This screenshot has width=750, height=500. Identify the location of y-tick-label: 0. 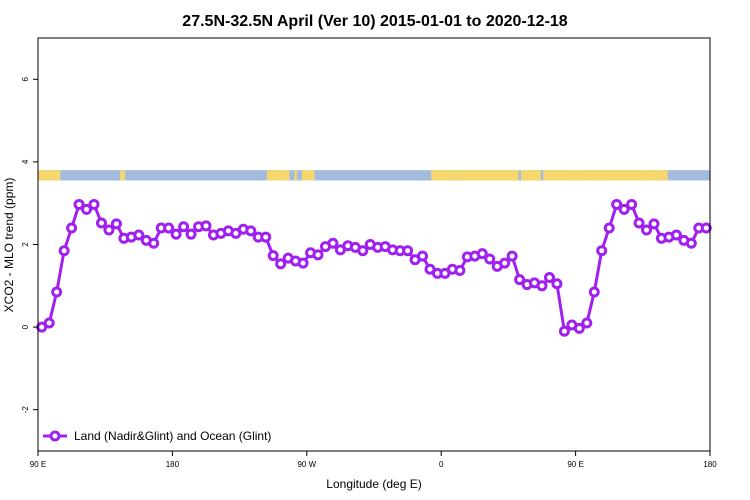
(25, 326).